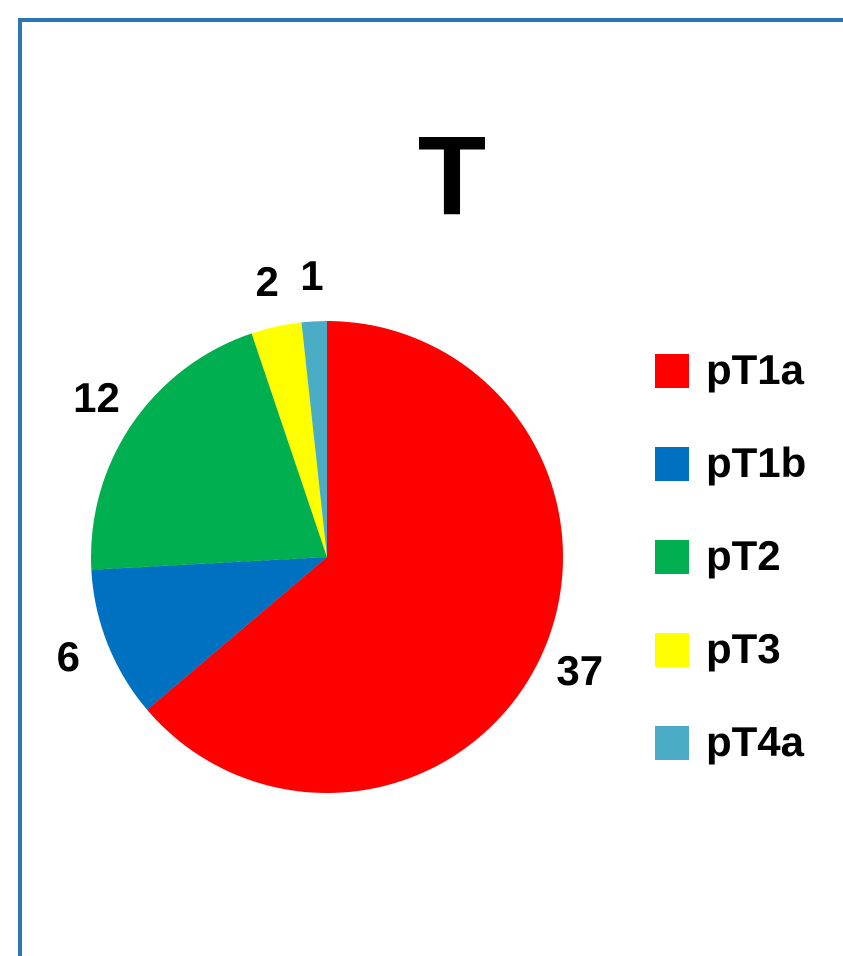  I want to click on legend-label: pT4a, so click(755, 741).